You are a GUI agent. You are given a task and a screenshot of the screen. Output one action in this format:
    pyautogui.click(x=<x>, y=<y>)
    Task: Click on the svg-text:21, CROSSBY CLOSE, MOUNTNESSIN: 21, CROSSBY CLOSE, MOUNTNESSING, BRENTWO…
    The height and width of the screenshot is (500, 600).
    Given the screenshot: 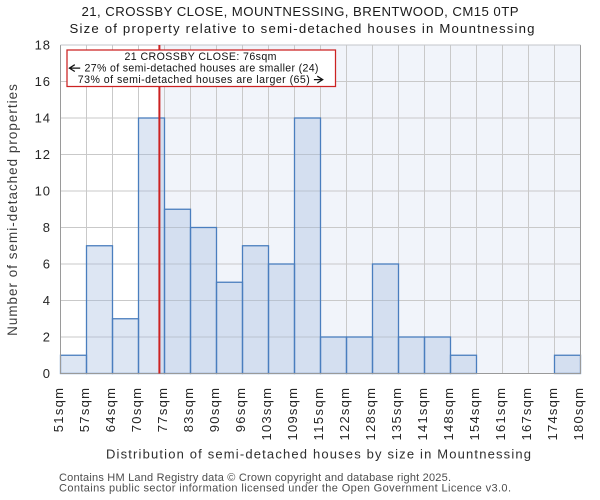 What is the action you would take?
    pyautogui.click(x=300, y=11)
    